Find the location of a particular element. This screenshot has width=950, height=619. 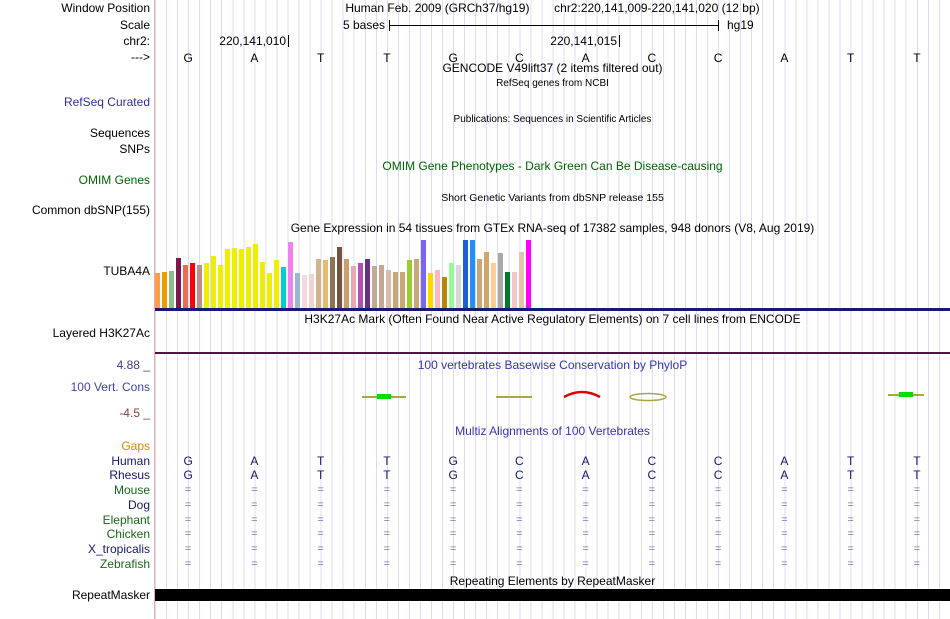

coordinate-tick-mark is located at coordinates (619, 41).